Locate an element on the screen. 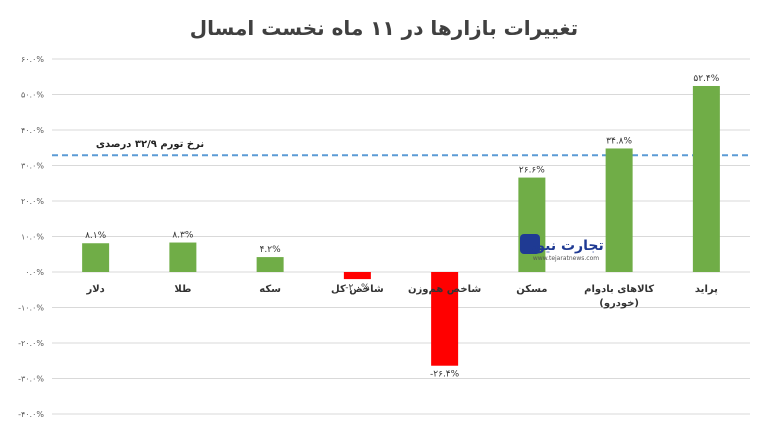 The width and height of the screenshot is (768, 432). y-tick-label: ۱۰.۰% is located at coordinates (32, 237).